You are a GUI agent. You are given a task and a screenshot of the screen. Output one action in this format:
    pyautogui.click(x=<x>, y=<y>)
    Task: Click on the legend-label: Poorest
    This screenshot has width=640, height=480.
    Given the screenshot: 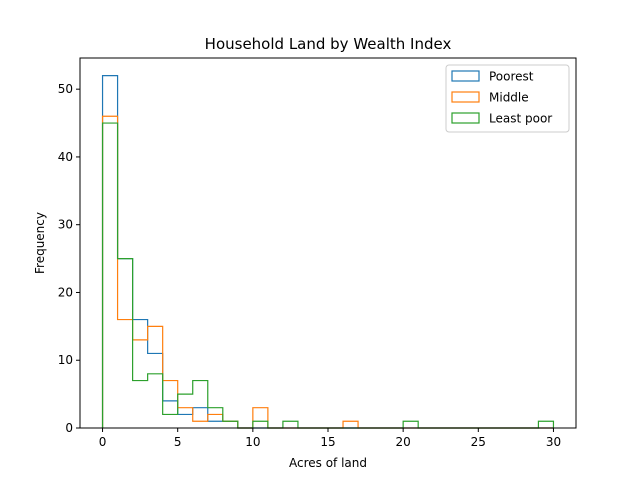 What is the action you would take?
    pyautogui.click(x=511, y=77)
    